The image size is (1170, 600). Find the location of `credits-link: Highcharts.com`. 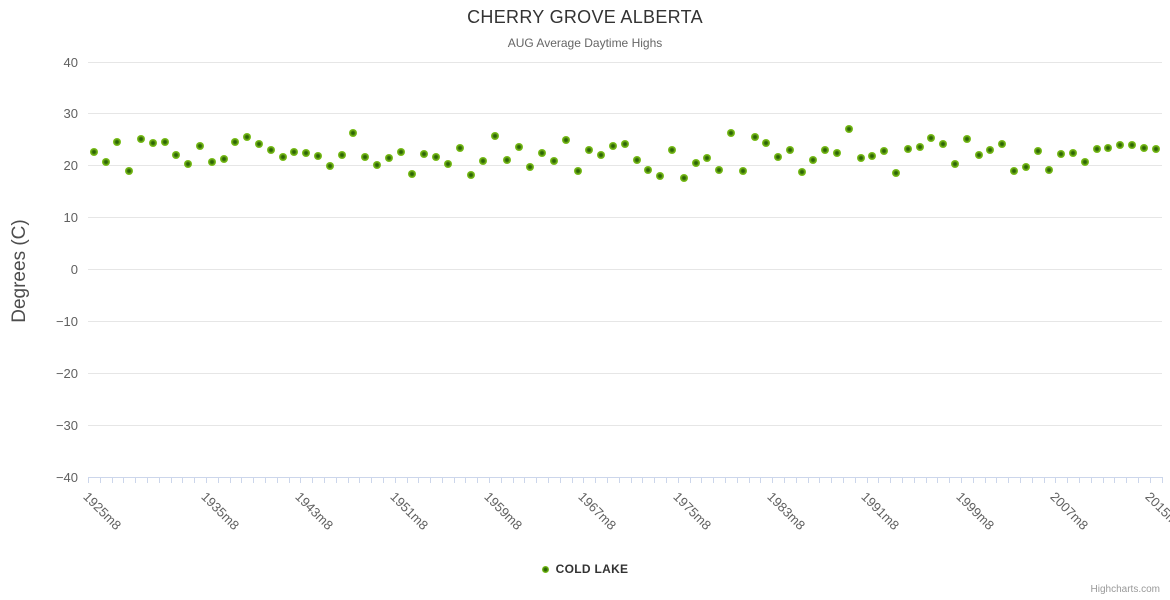

credits-link: Highcharts.com is located at coordinates (1125, 589).